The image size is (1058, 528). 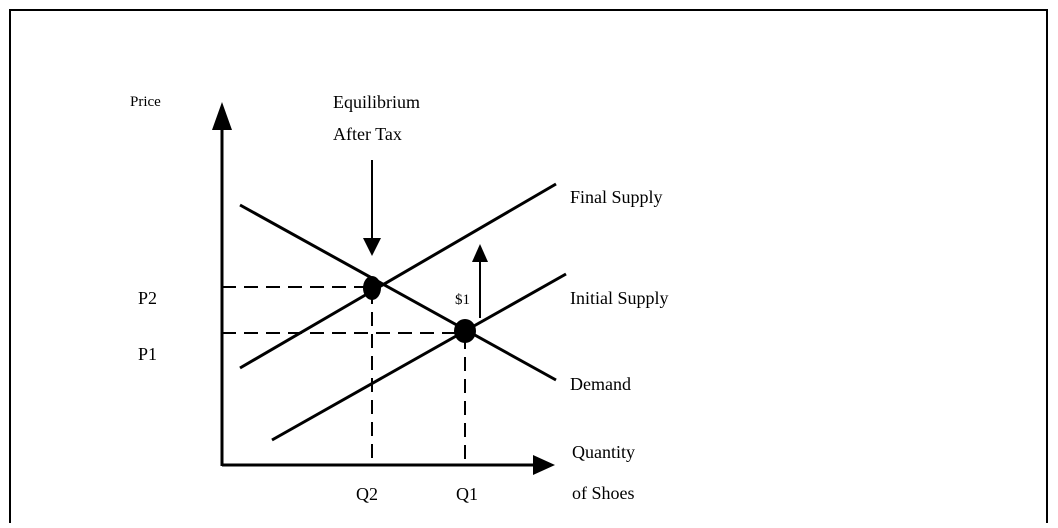 What do you see at coordinates (147, 354) in the screenshot?
I see `p1-label: P1` at bounding box center [147, 354].